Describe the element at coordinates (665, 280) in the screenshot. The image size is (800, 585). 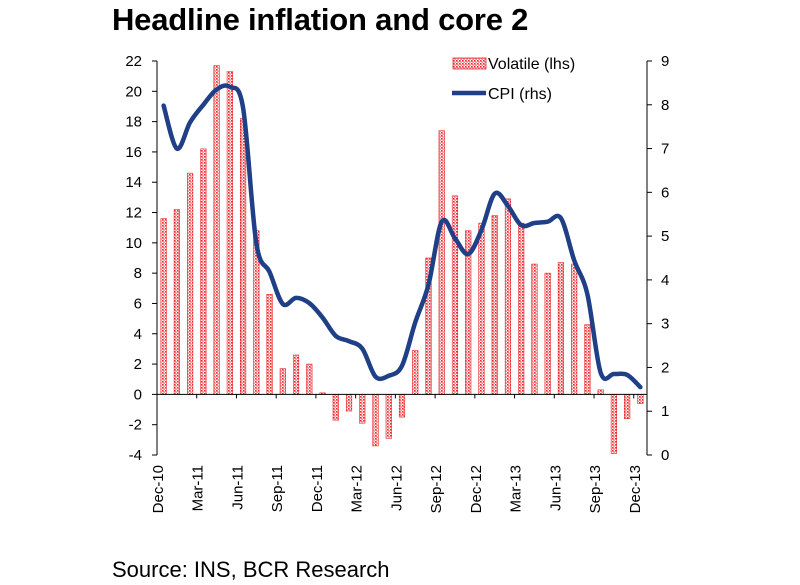
I see `right-tick-label: 4` at that location.